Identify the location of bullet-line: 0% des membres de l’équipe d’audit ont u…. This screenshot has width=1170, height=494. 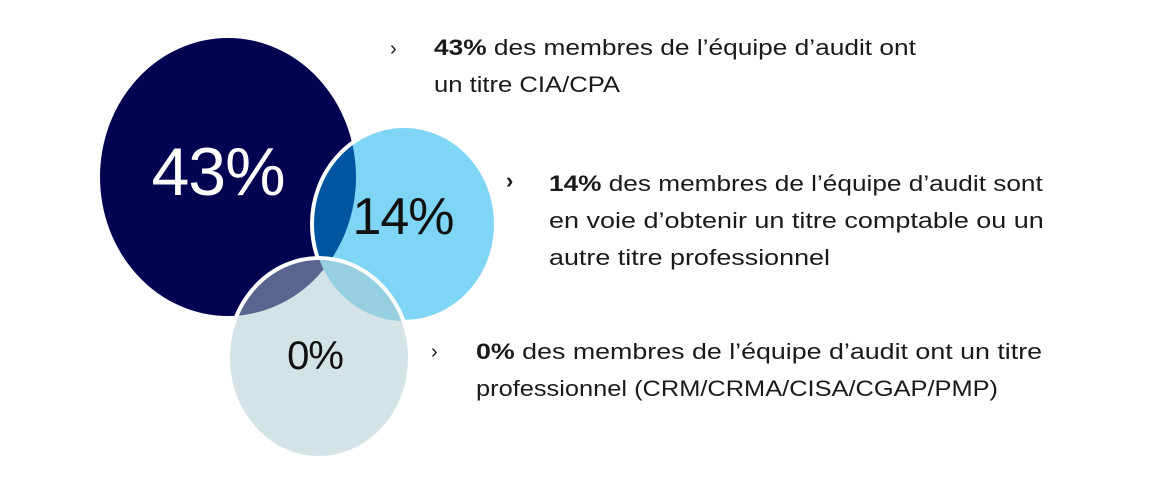
(759, 351).